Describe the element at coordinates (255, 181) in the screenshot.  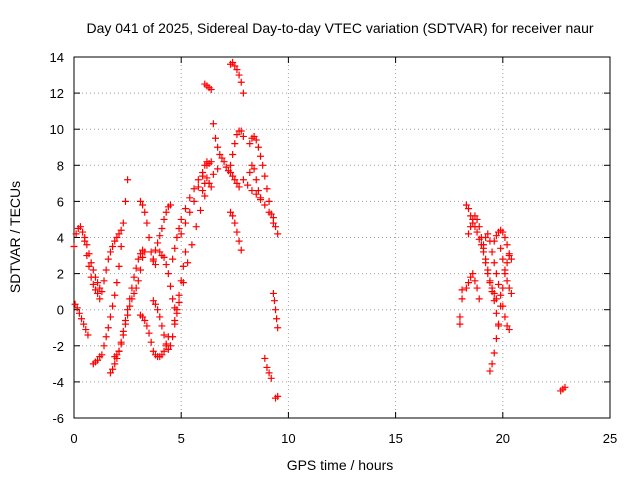
I see `series-arc25` at that location.